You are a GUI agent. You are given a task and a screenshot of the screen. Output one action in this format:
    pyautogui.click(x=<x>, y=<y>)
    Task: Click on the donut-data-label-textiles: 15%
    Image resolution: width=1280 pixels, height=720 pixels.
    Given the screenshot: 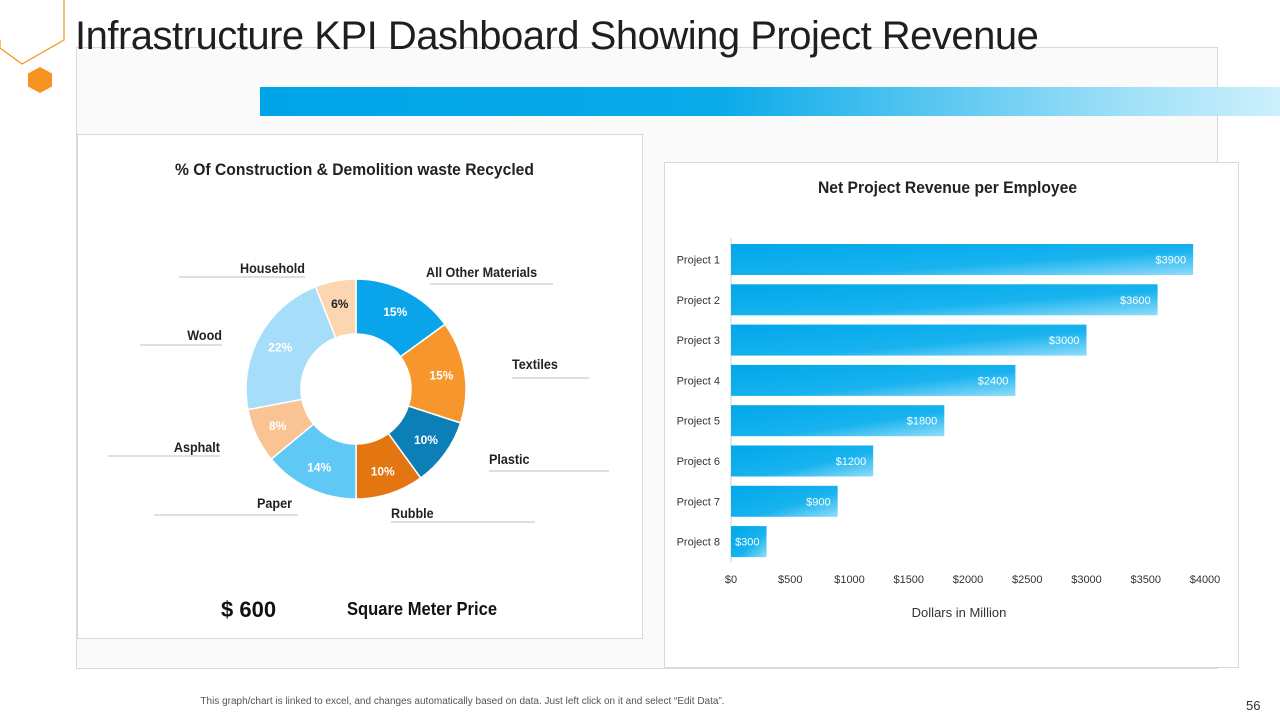 What is the action you would take?
    pyautogui.click(x=441, y=375)
    